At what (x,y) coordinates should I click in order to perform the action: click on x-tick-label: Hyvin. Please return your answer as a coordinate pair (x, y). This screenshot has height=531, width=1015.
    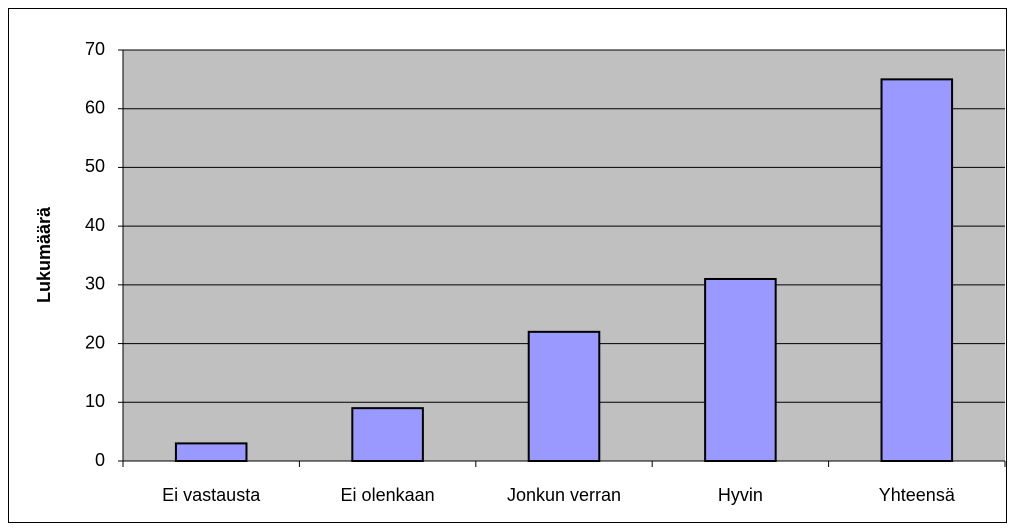
    Looking at the image, I should click on (740, 495).